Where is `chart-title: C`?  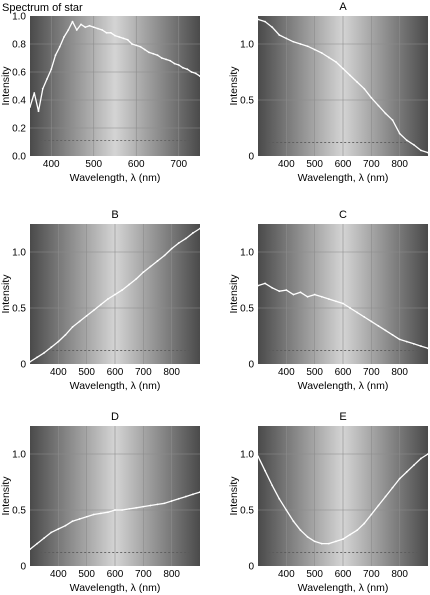 chart-title: C is located at coordinates (343, 215).